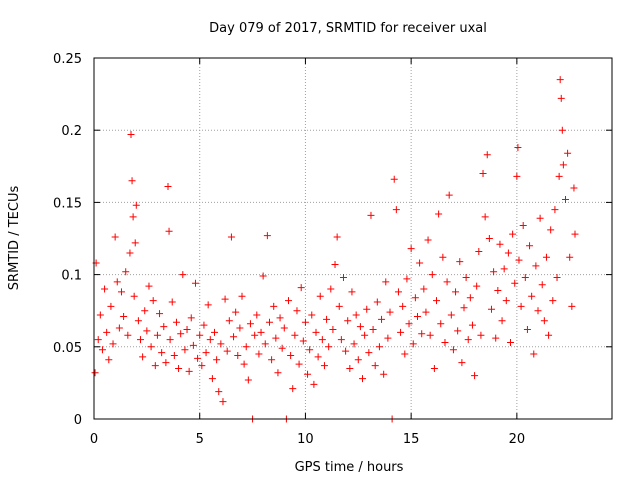 The width and height of the screenshot is (640, 480). What do you see at coordinates (305, 439) in the screenshot?
I see `x-tick-label: 10` at bounding box center [305, 439].